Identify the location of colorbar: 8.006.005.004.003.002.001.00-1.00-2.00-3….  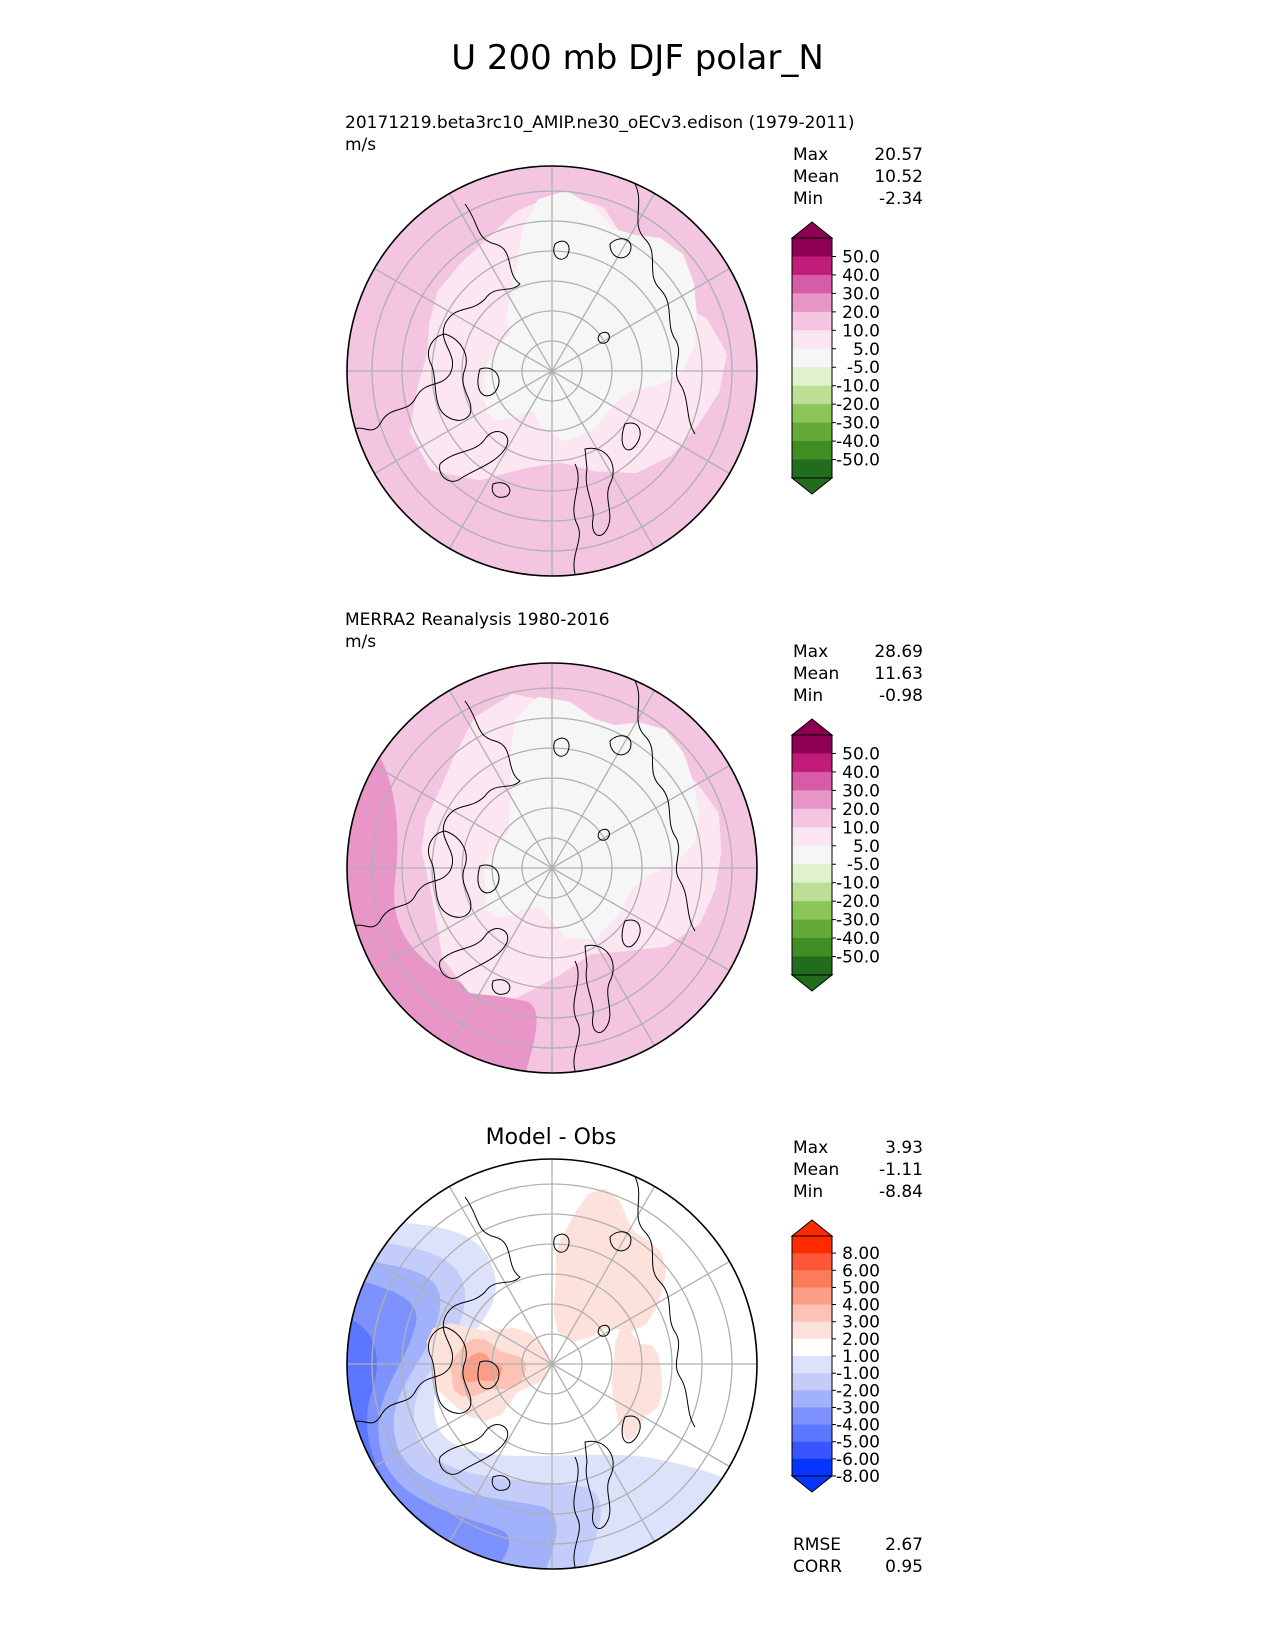
(835, 1356).